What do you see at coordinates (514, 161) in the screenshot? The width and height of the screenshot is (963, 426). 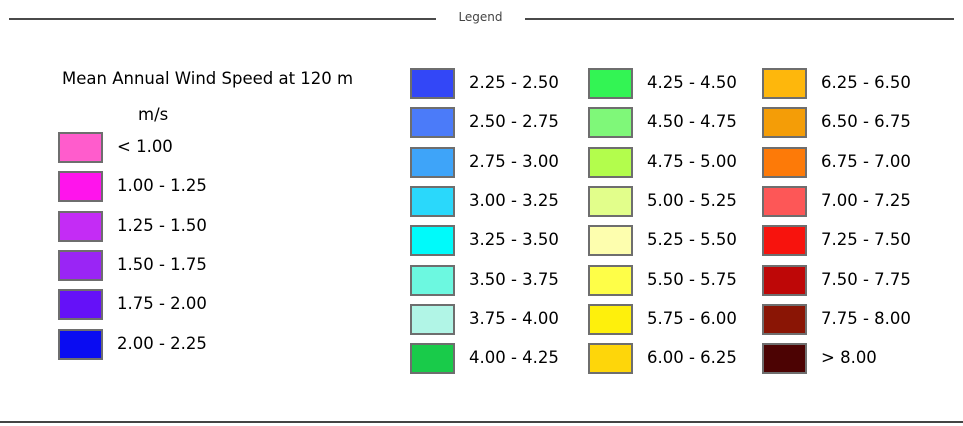 I see `legend-item-label: 2.75 - 3.00` at bounding box center [514, 161].